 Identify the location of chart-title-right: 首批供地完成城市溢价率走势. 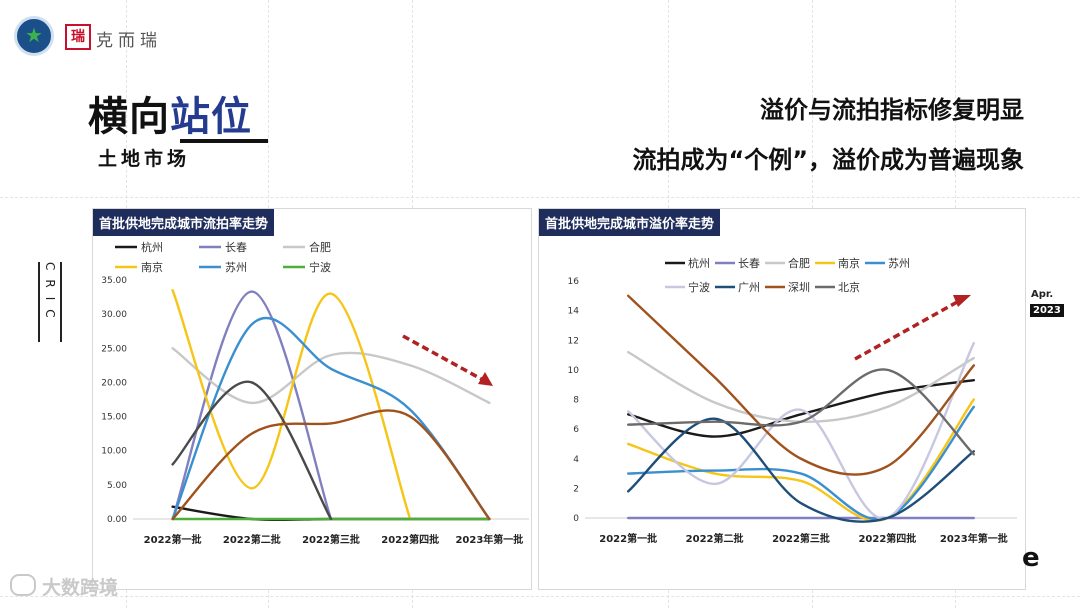
(630, 222).